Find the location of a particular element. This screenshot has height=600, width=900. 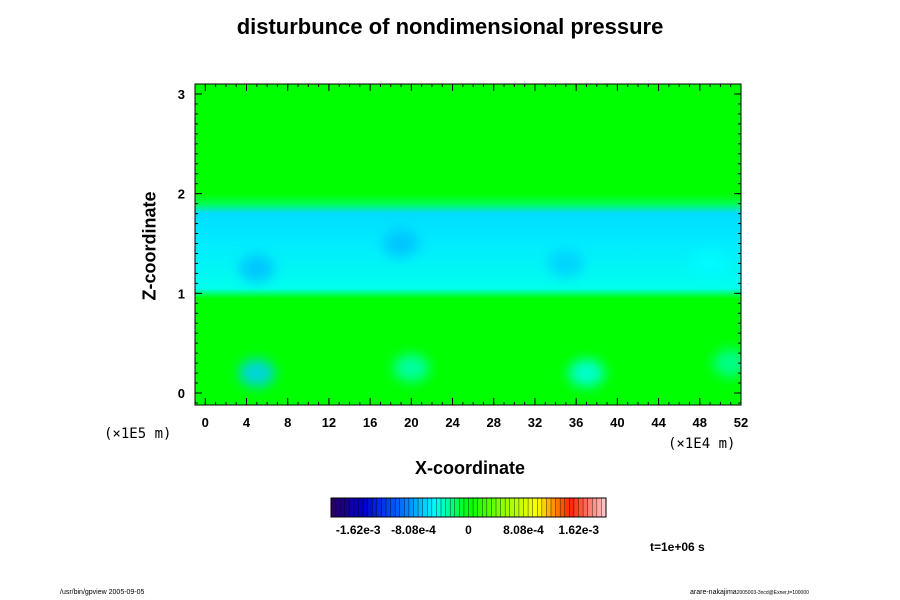

x-tick-label: 36 is located at coordinates (576, 422).